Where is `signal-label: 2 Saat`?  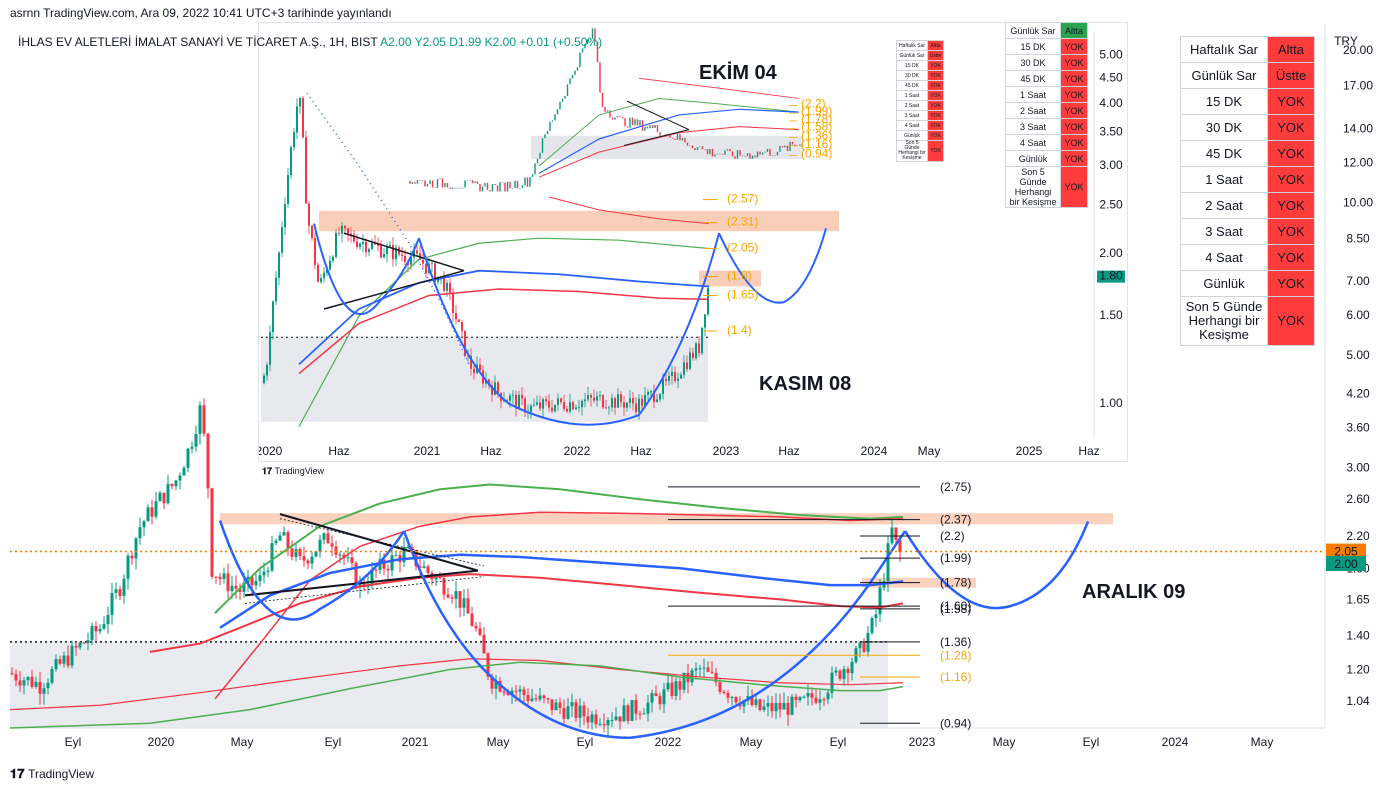
signal-label: 2 Saat is located at coordinates (1033, 110).